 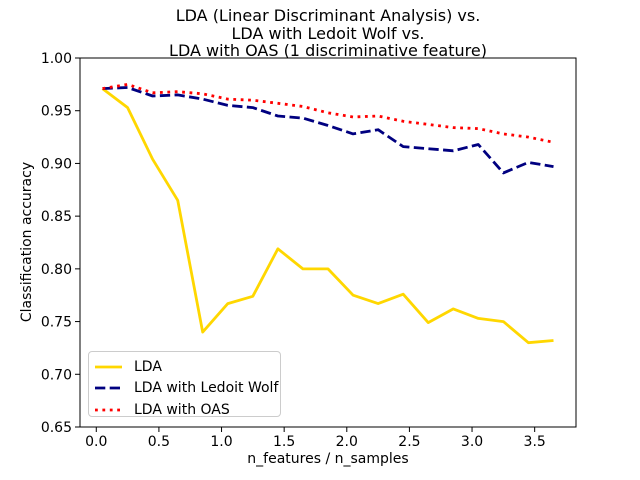 I want to click on x-tick-label: 2.0, so click(x=347, y=442).